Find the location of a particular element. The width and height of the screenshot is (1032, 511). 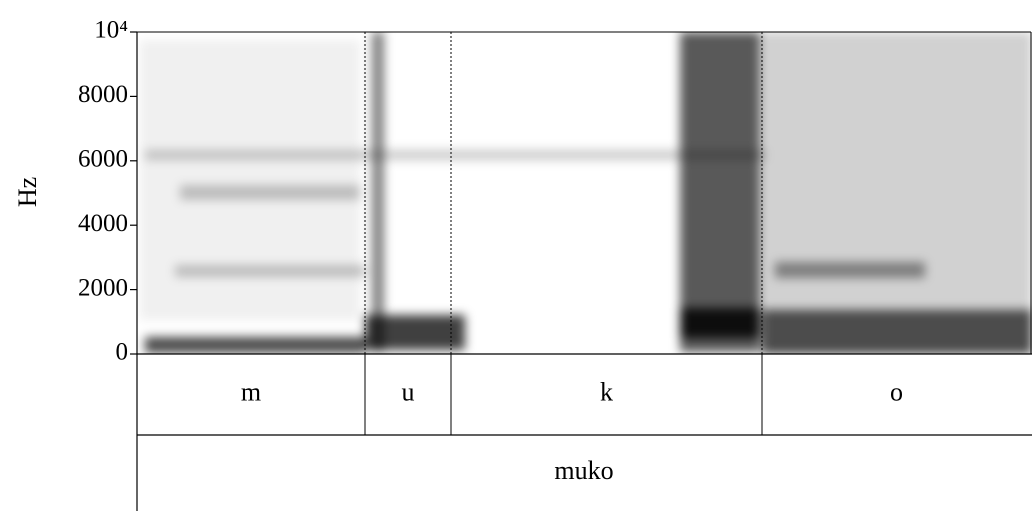

y-tick-label: 6000 is located at coordinates (103, 159).